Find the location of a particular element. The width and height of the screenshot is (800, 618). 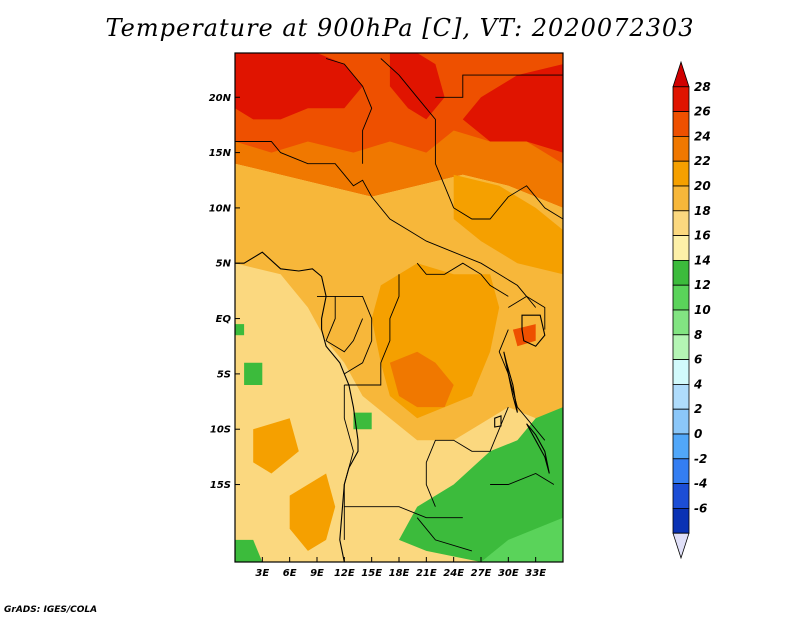

y-tick-label: EQ is located at coordinates (224, 319).